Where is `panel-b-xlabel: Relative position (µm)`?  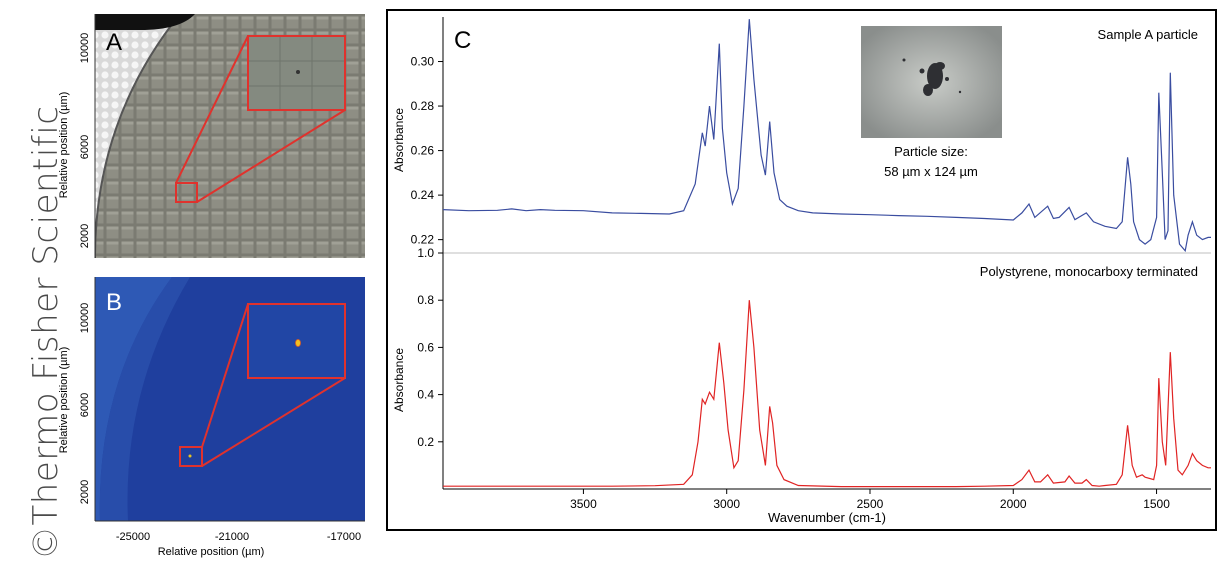
panel-b-xlabel: Relative position (µm) is located at coordinates (211, 552).